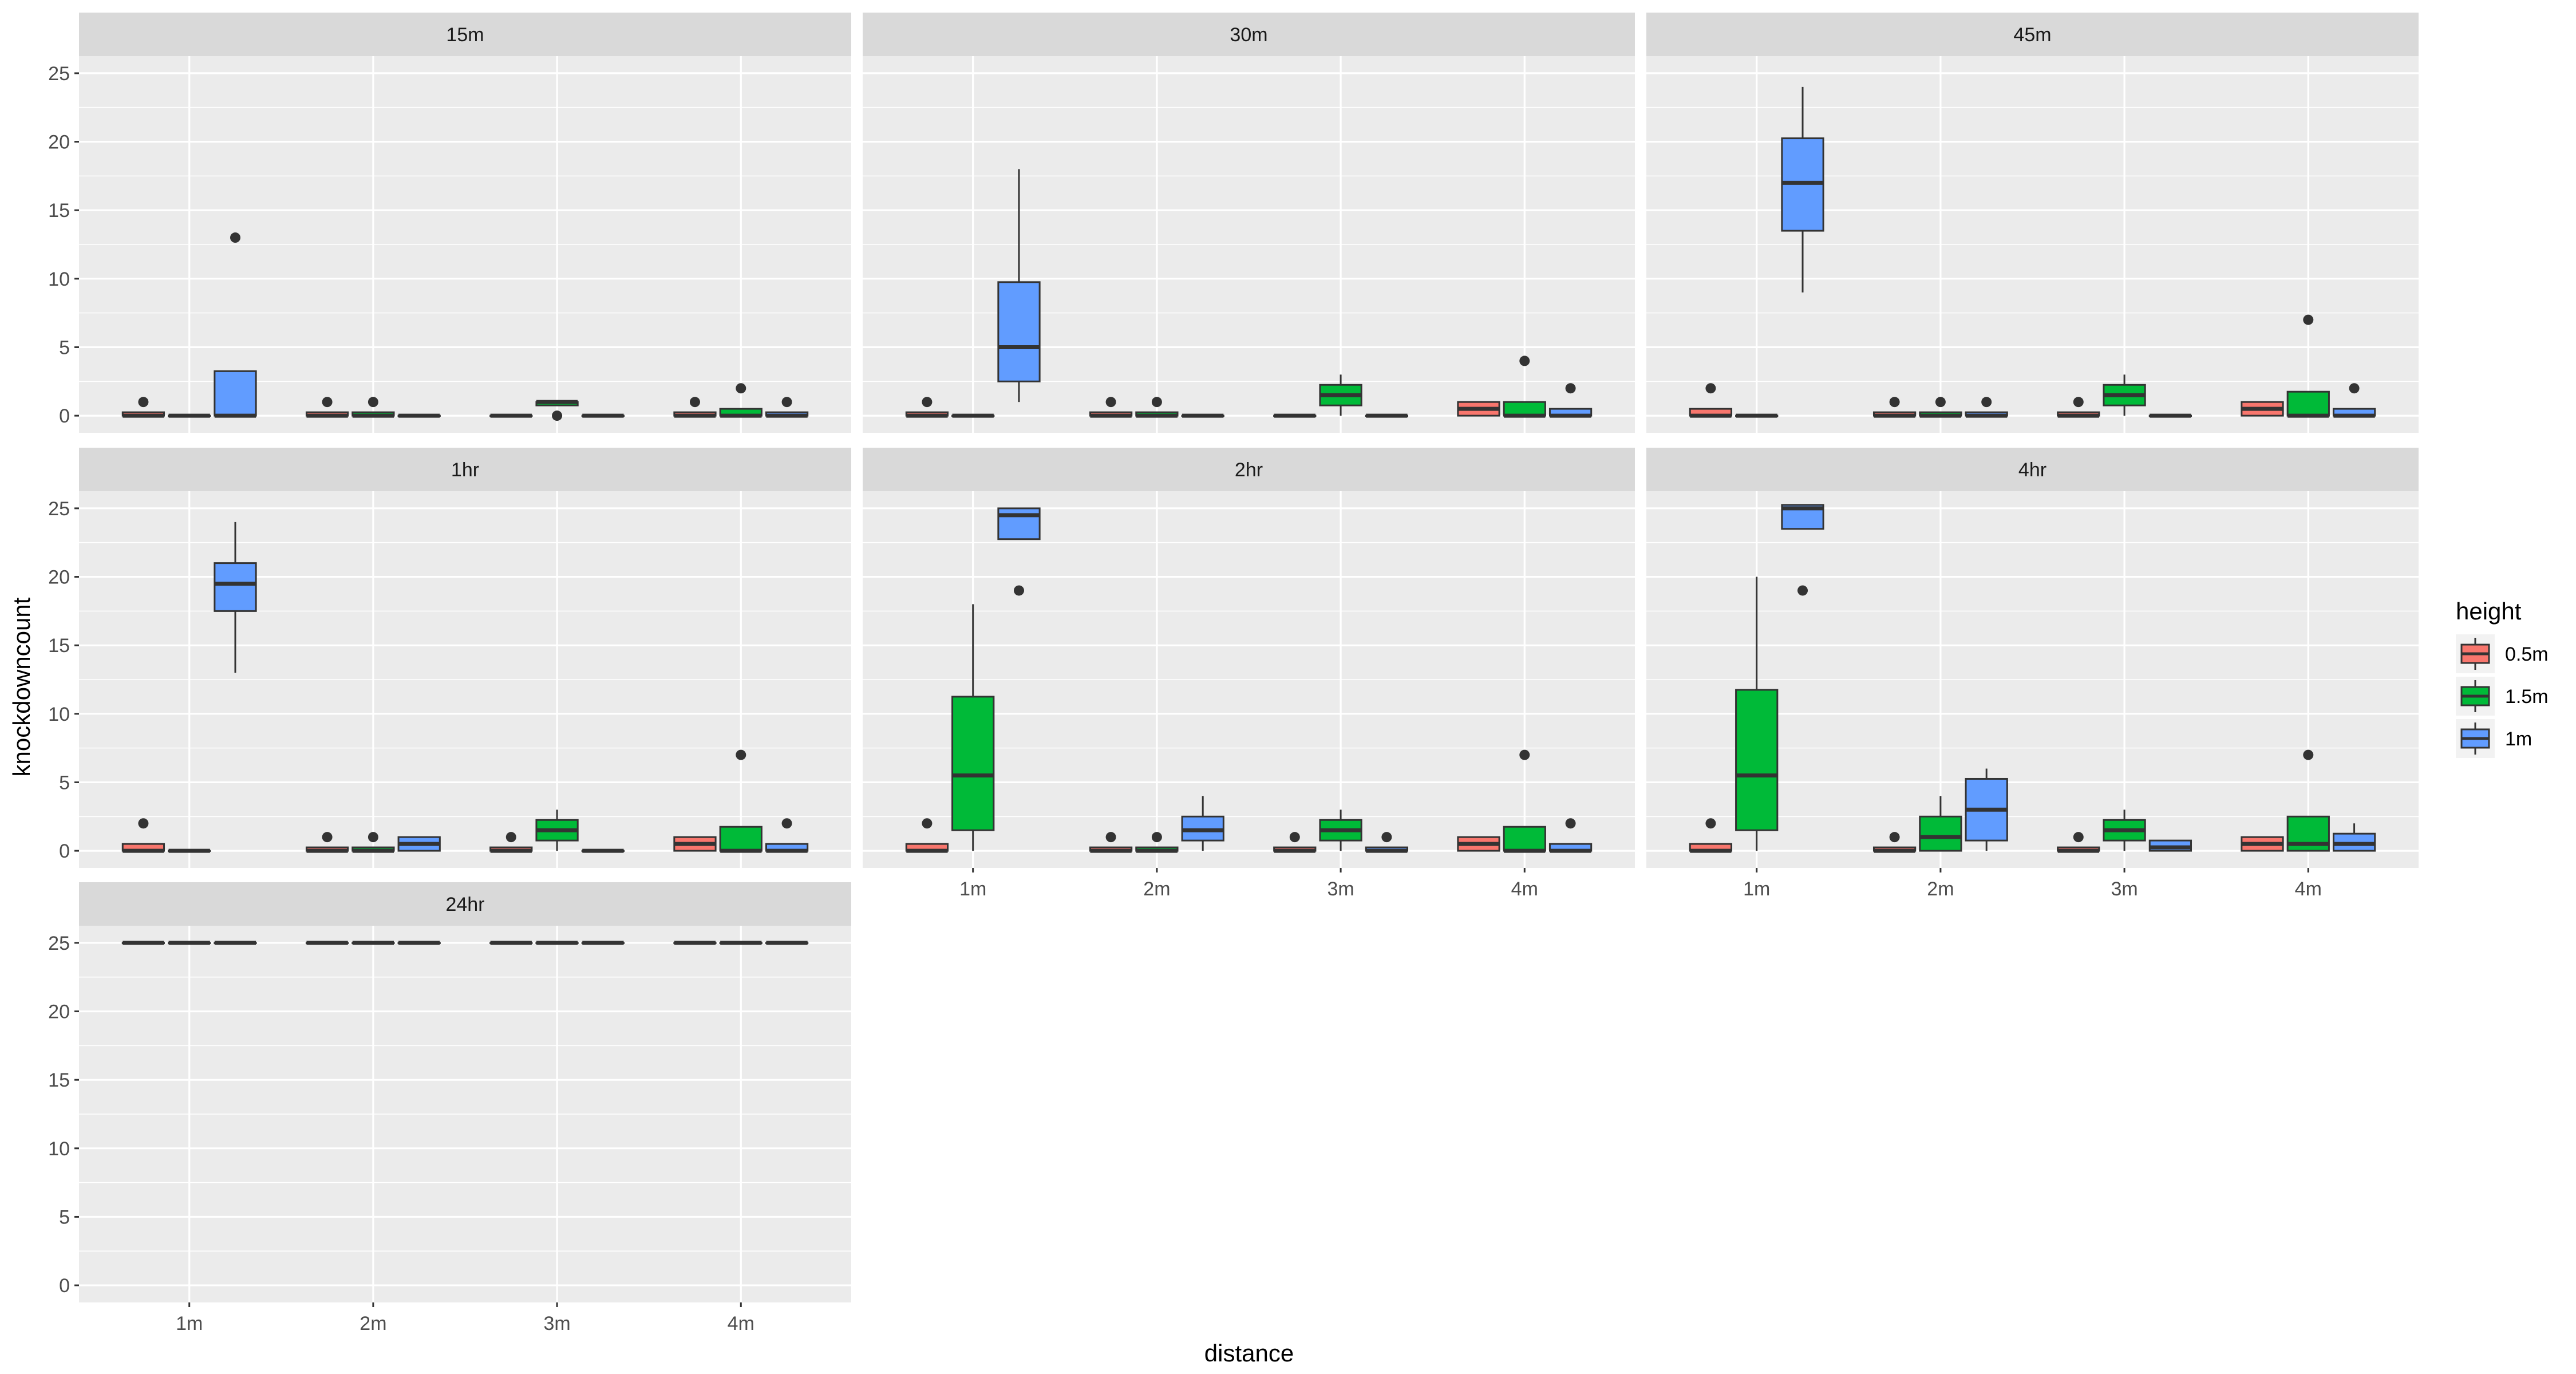 This screenshot has height=1374, width=2576. I want to click on panel-strip-label: 30m, so click(1248, 35).